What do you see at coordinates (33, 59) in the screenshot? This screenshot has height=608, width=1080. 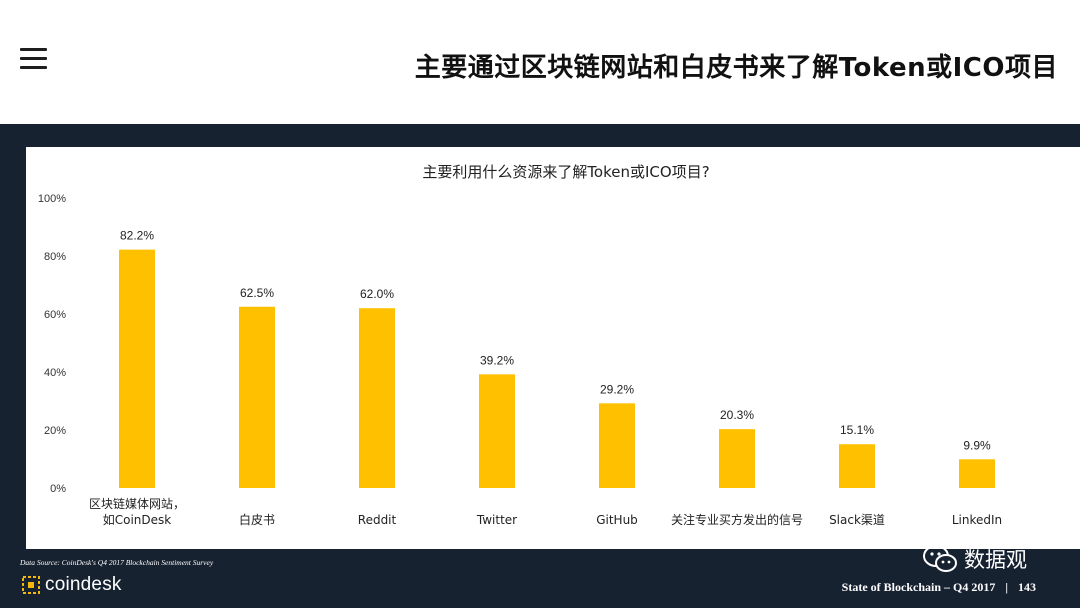 I see `hamburger-menu-icon` at bounding box center [33, 59].